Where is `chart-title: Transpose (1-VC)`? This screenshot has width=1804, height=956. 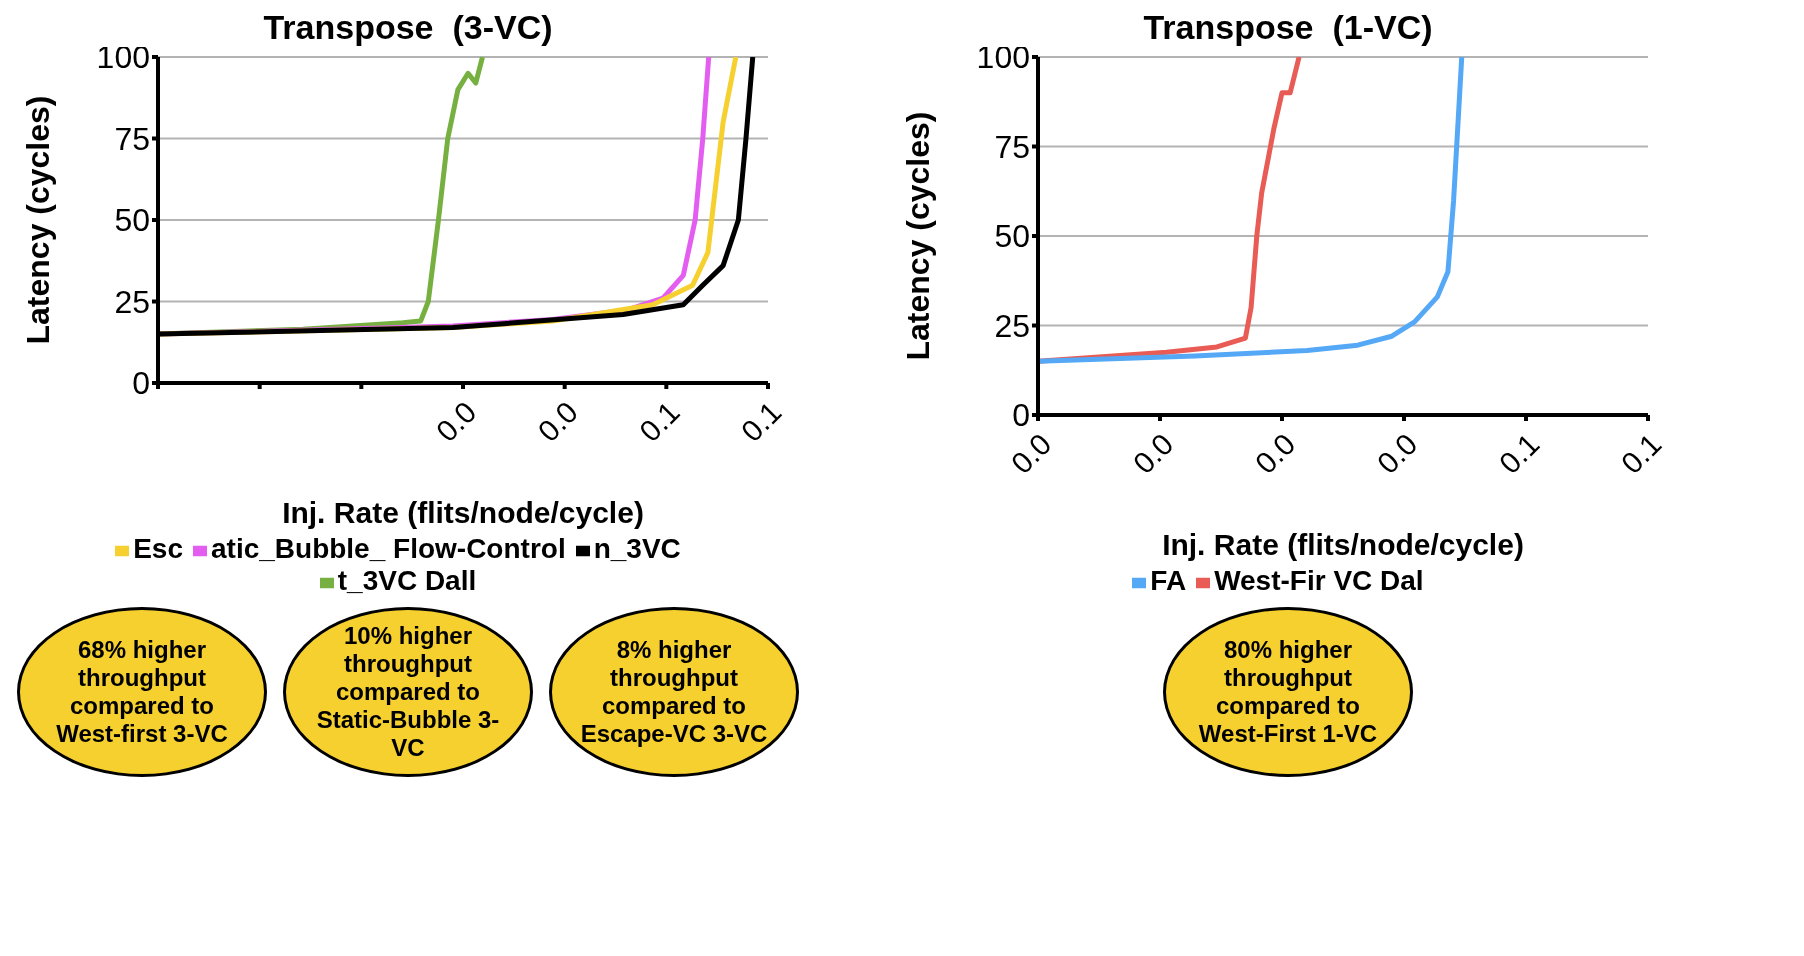 chart-title: Transpose (1-VC) is located at coordinates (1288, 27).